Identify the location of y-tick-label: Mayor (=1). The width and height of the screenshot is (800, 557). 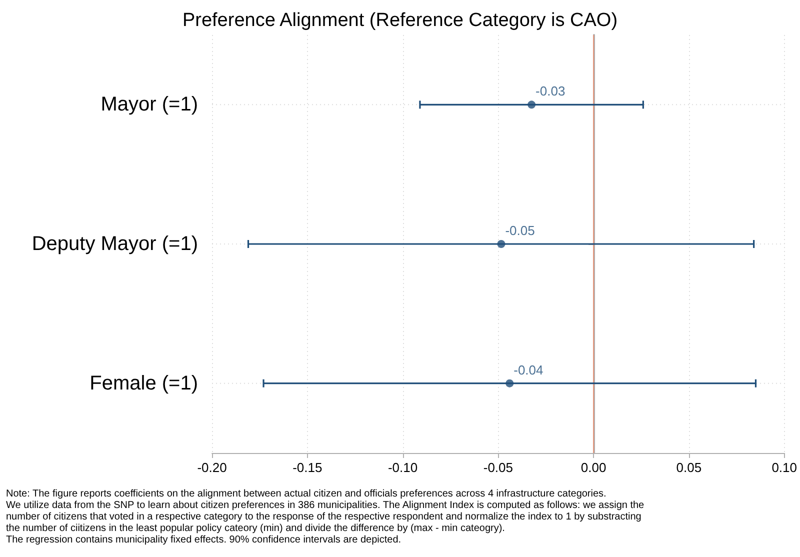
(149, 105).